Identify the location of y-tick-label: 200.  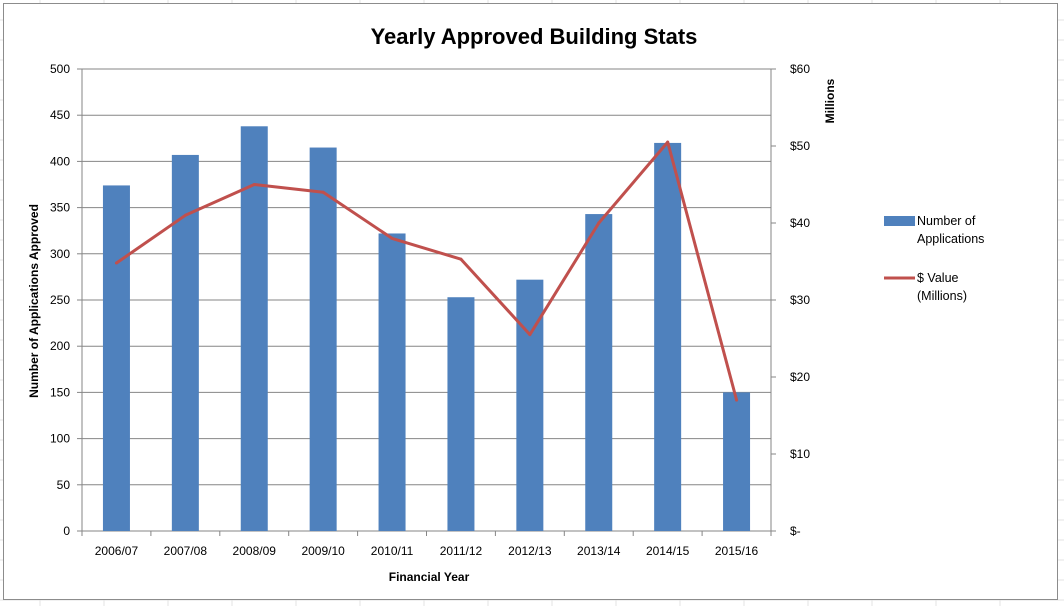
(60, 346).